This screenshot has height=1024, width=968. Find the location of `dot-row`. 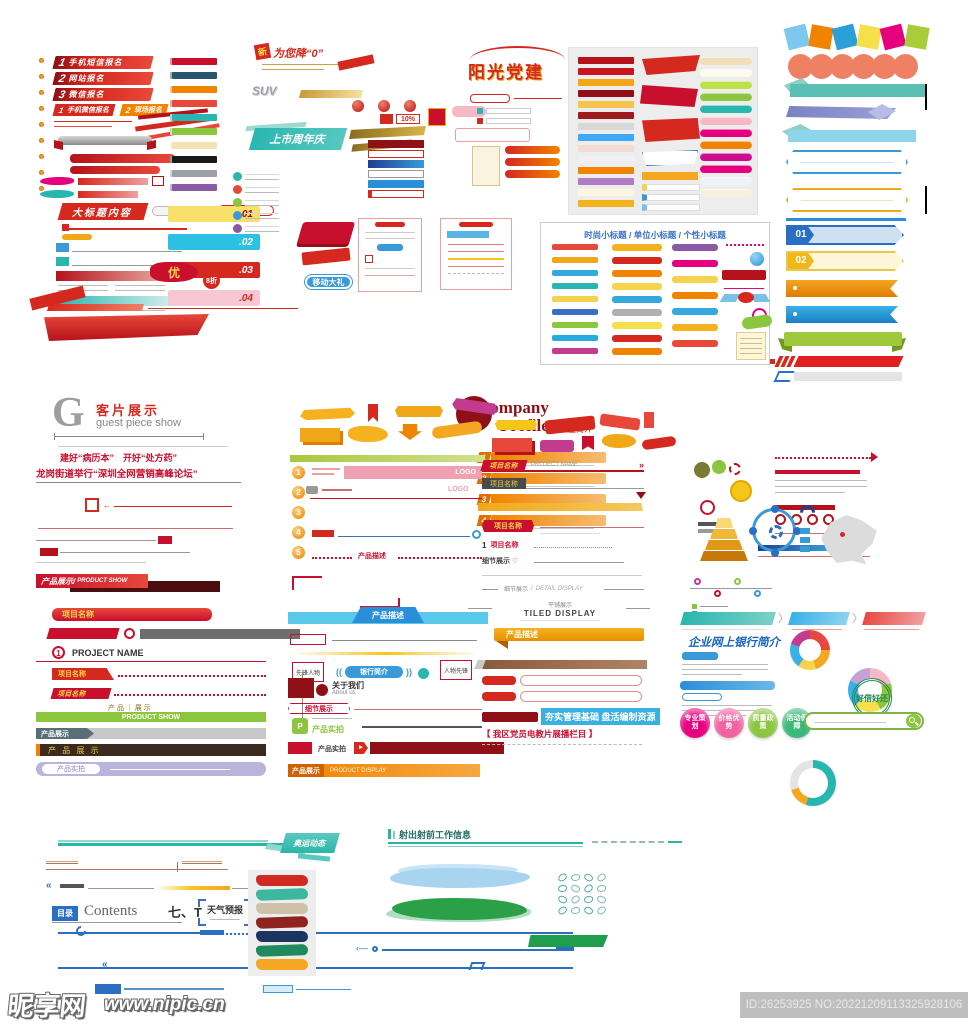

dot-row is located at coordinates (853, 66).